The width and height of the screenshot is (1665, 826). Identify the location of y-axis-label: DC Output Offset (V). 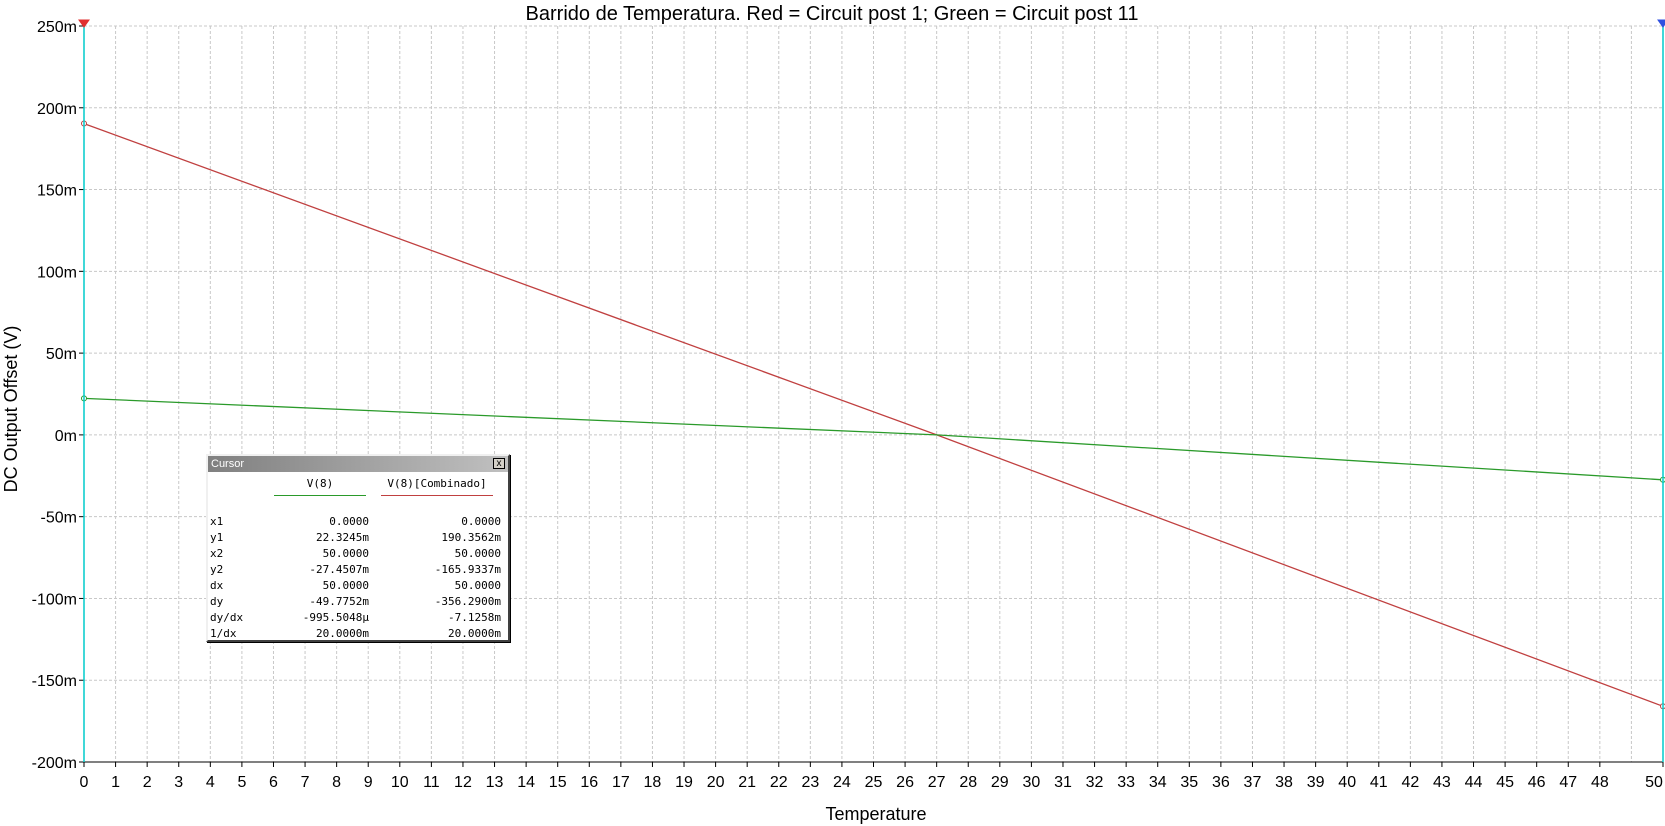
(11, 409).